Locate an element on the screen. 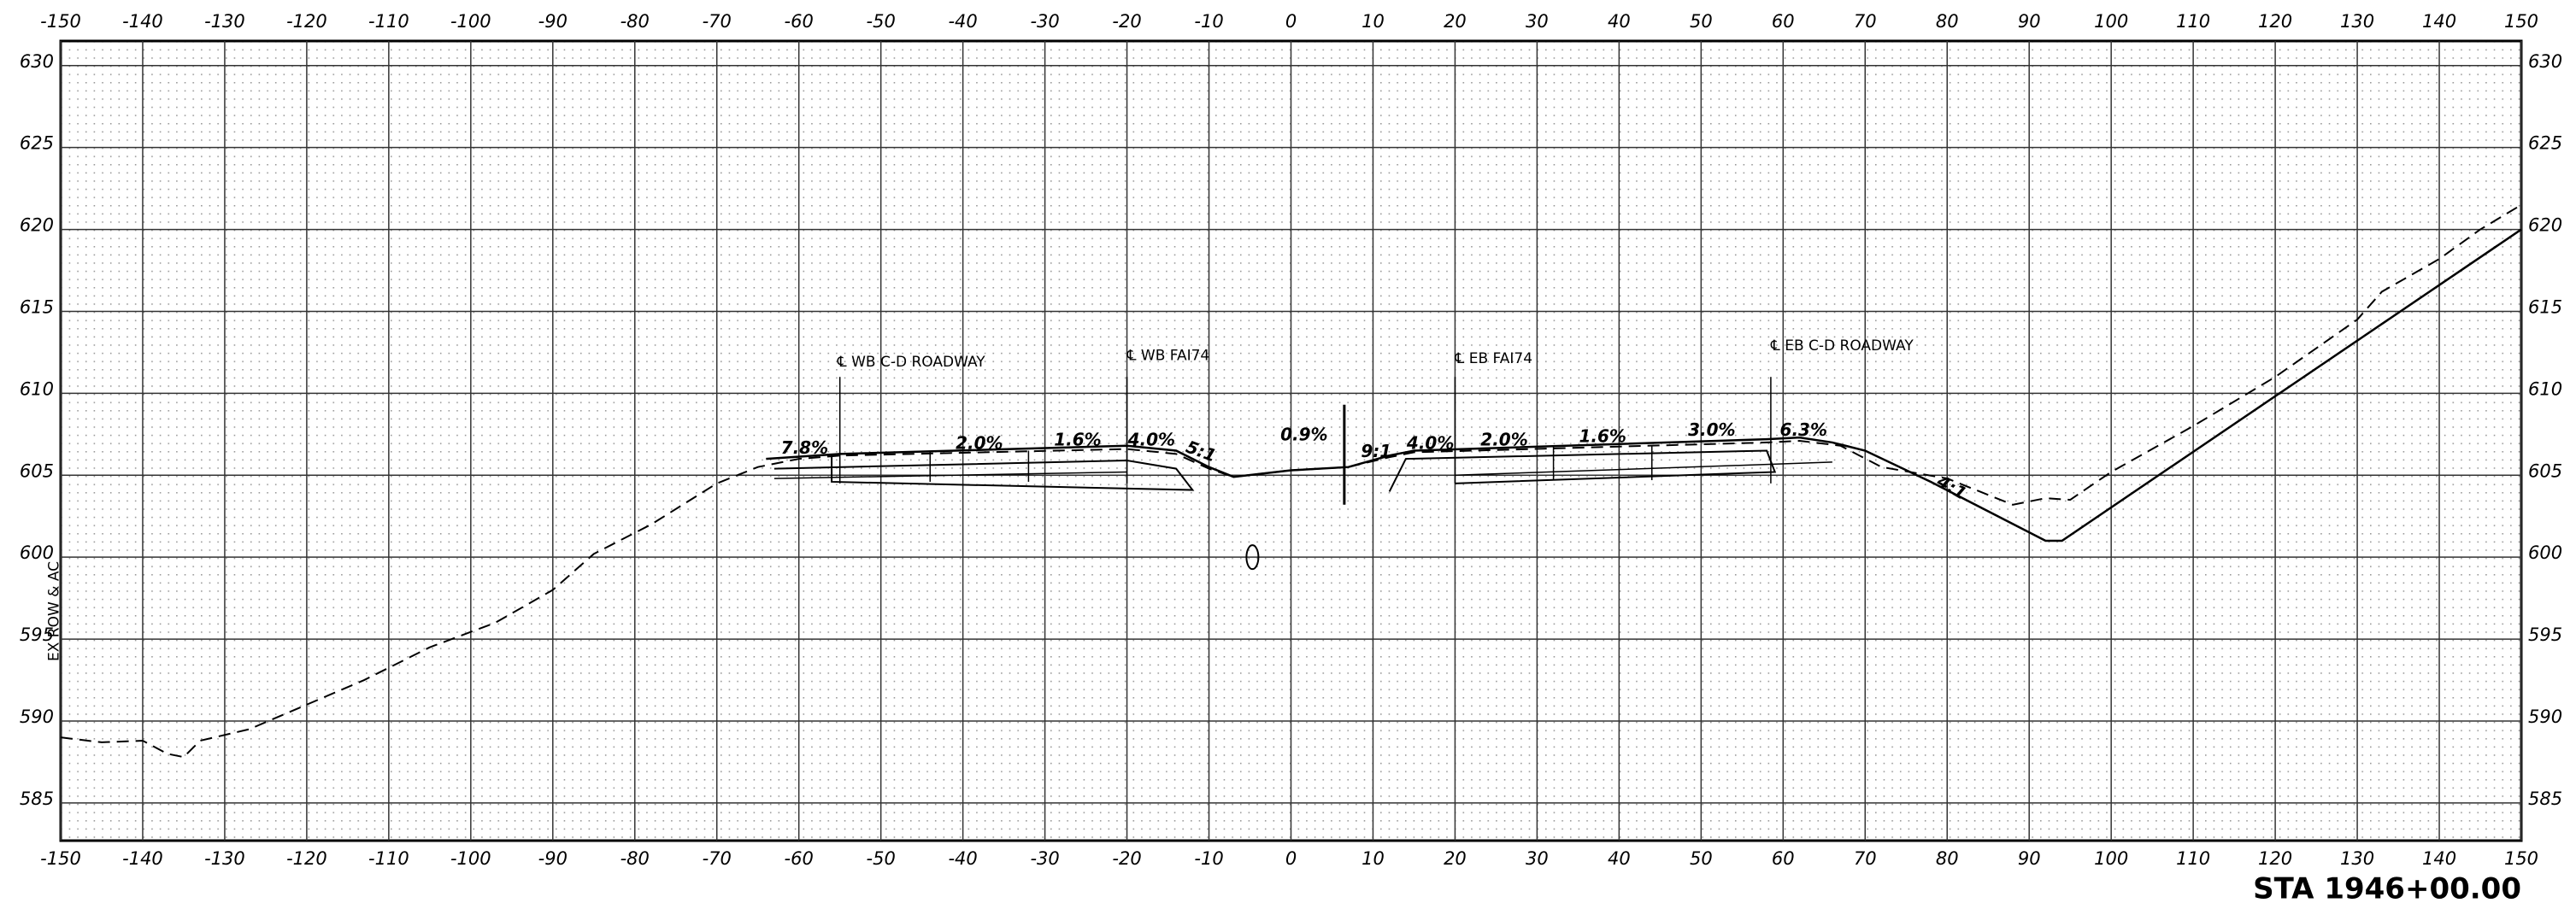 This screenshot has height=903, width=2576. annotation: 9:1 is located at coordinates (1376, 451).